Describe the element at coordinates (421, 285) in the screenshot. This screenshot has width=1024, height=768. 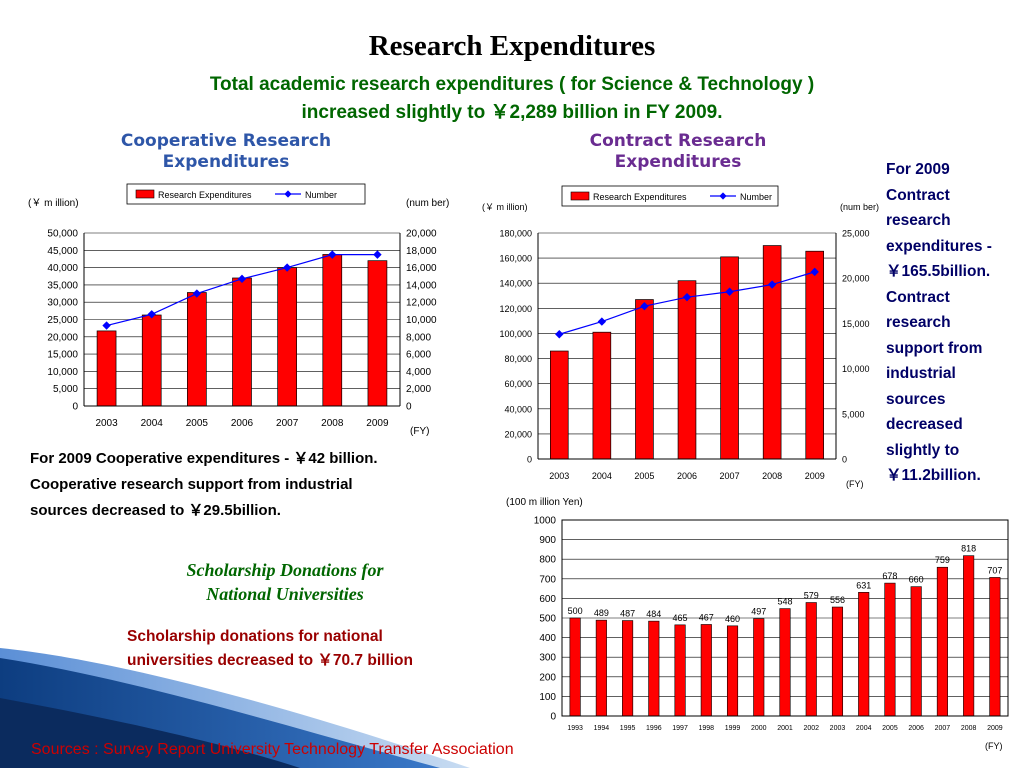
I see `y-tick-label-right: 14,000` at that location.